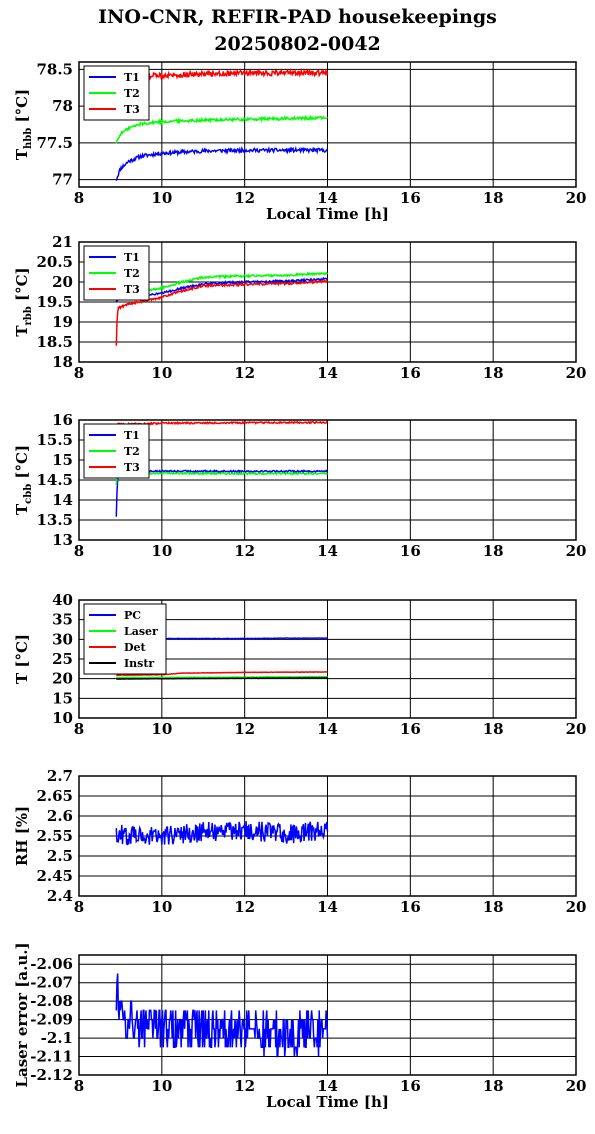  What do you see at coordinates (125, 639) in the screenshot?
I see `legend: PC Laser Det Instr` at bounding box center [125, 639].